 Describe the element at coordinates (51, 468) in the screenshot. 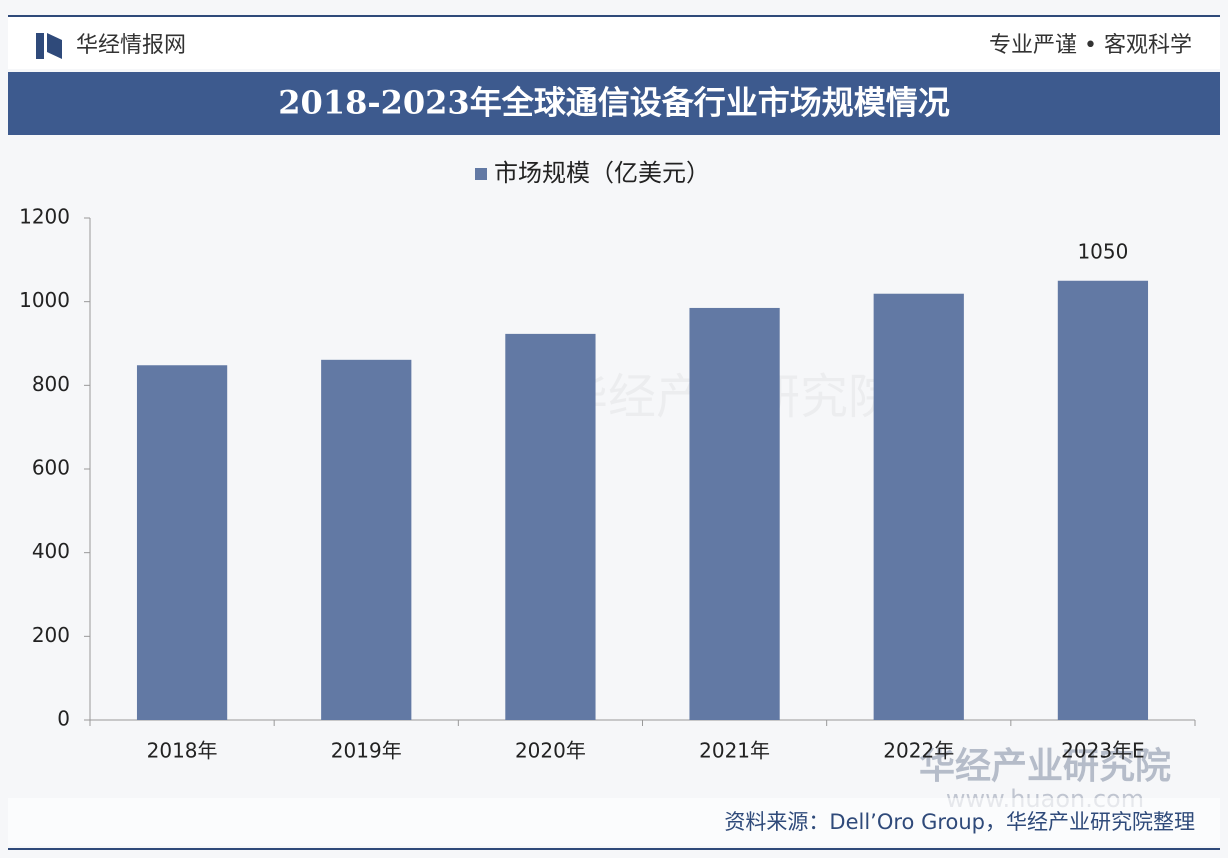

I see `y-tick-label: 600` at that location.